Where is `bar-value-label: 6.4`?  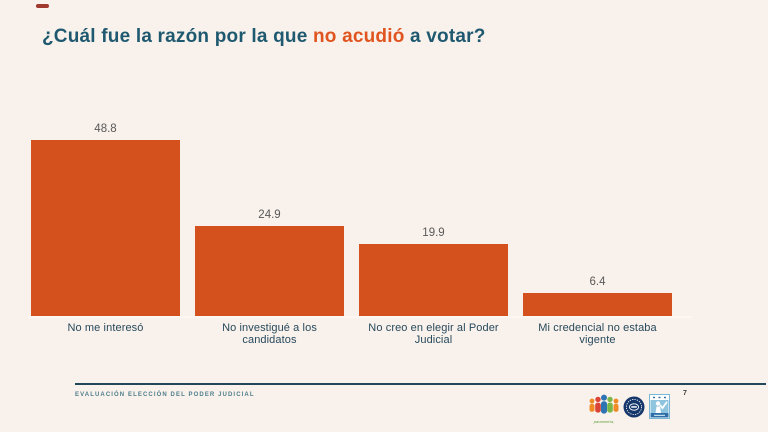
bar-value-label: 6.4 is located at coordinates (597, 281).